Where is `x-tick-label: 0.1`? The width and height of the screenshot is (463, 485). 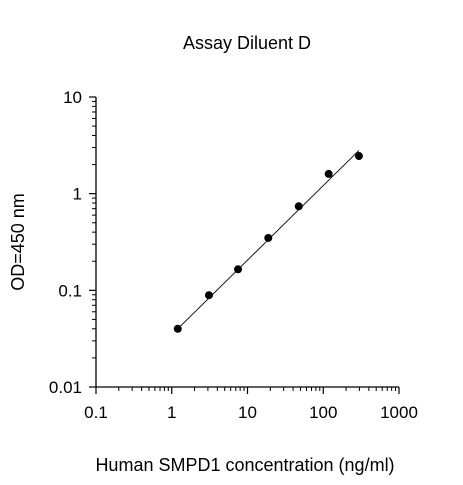 x-tick-label: 0.1 is located at coordinates (96, 412).